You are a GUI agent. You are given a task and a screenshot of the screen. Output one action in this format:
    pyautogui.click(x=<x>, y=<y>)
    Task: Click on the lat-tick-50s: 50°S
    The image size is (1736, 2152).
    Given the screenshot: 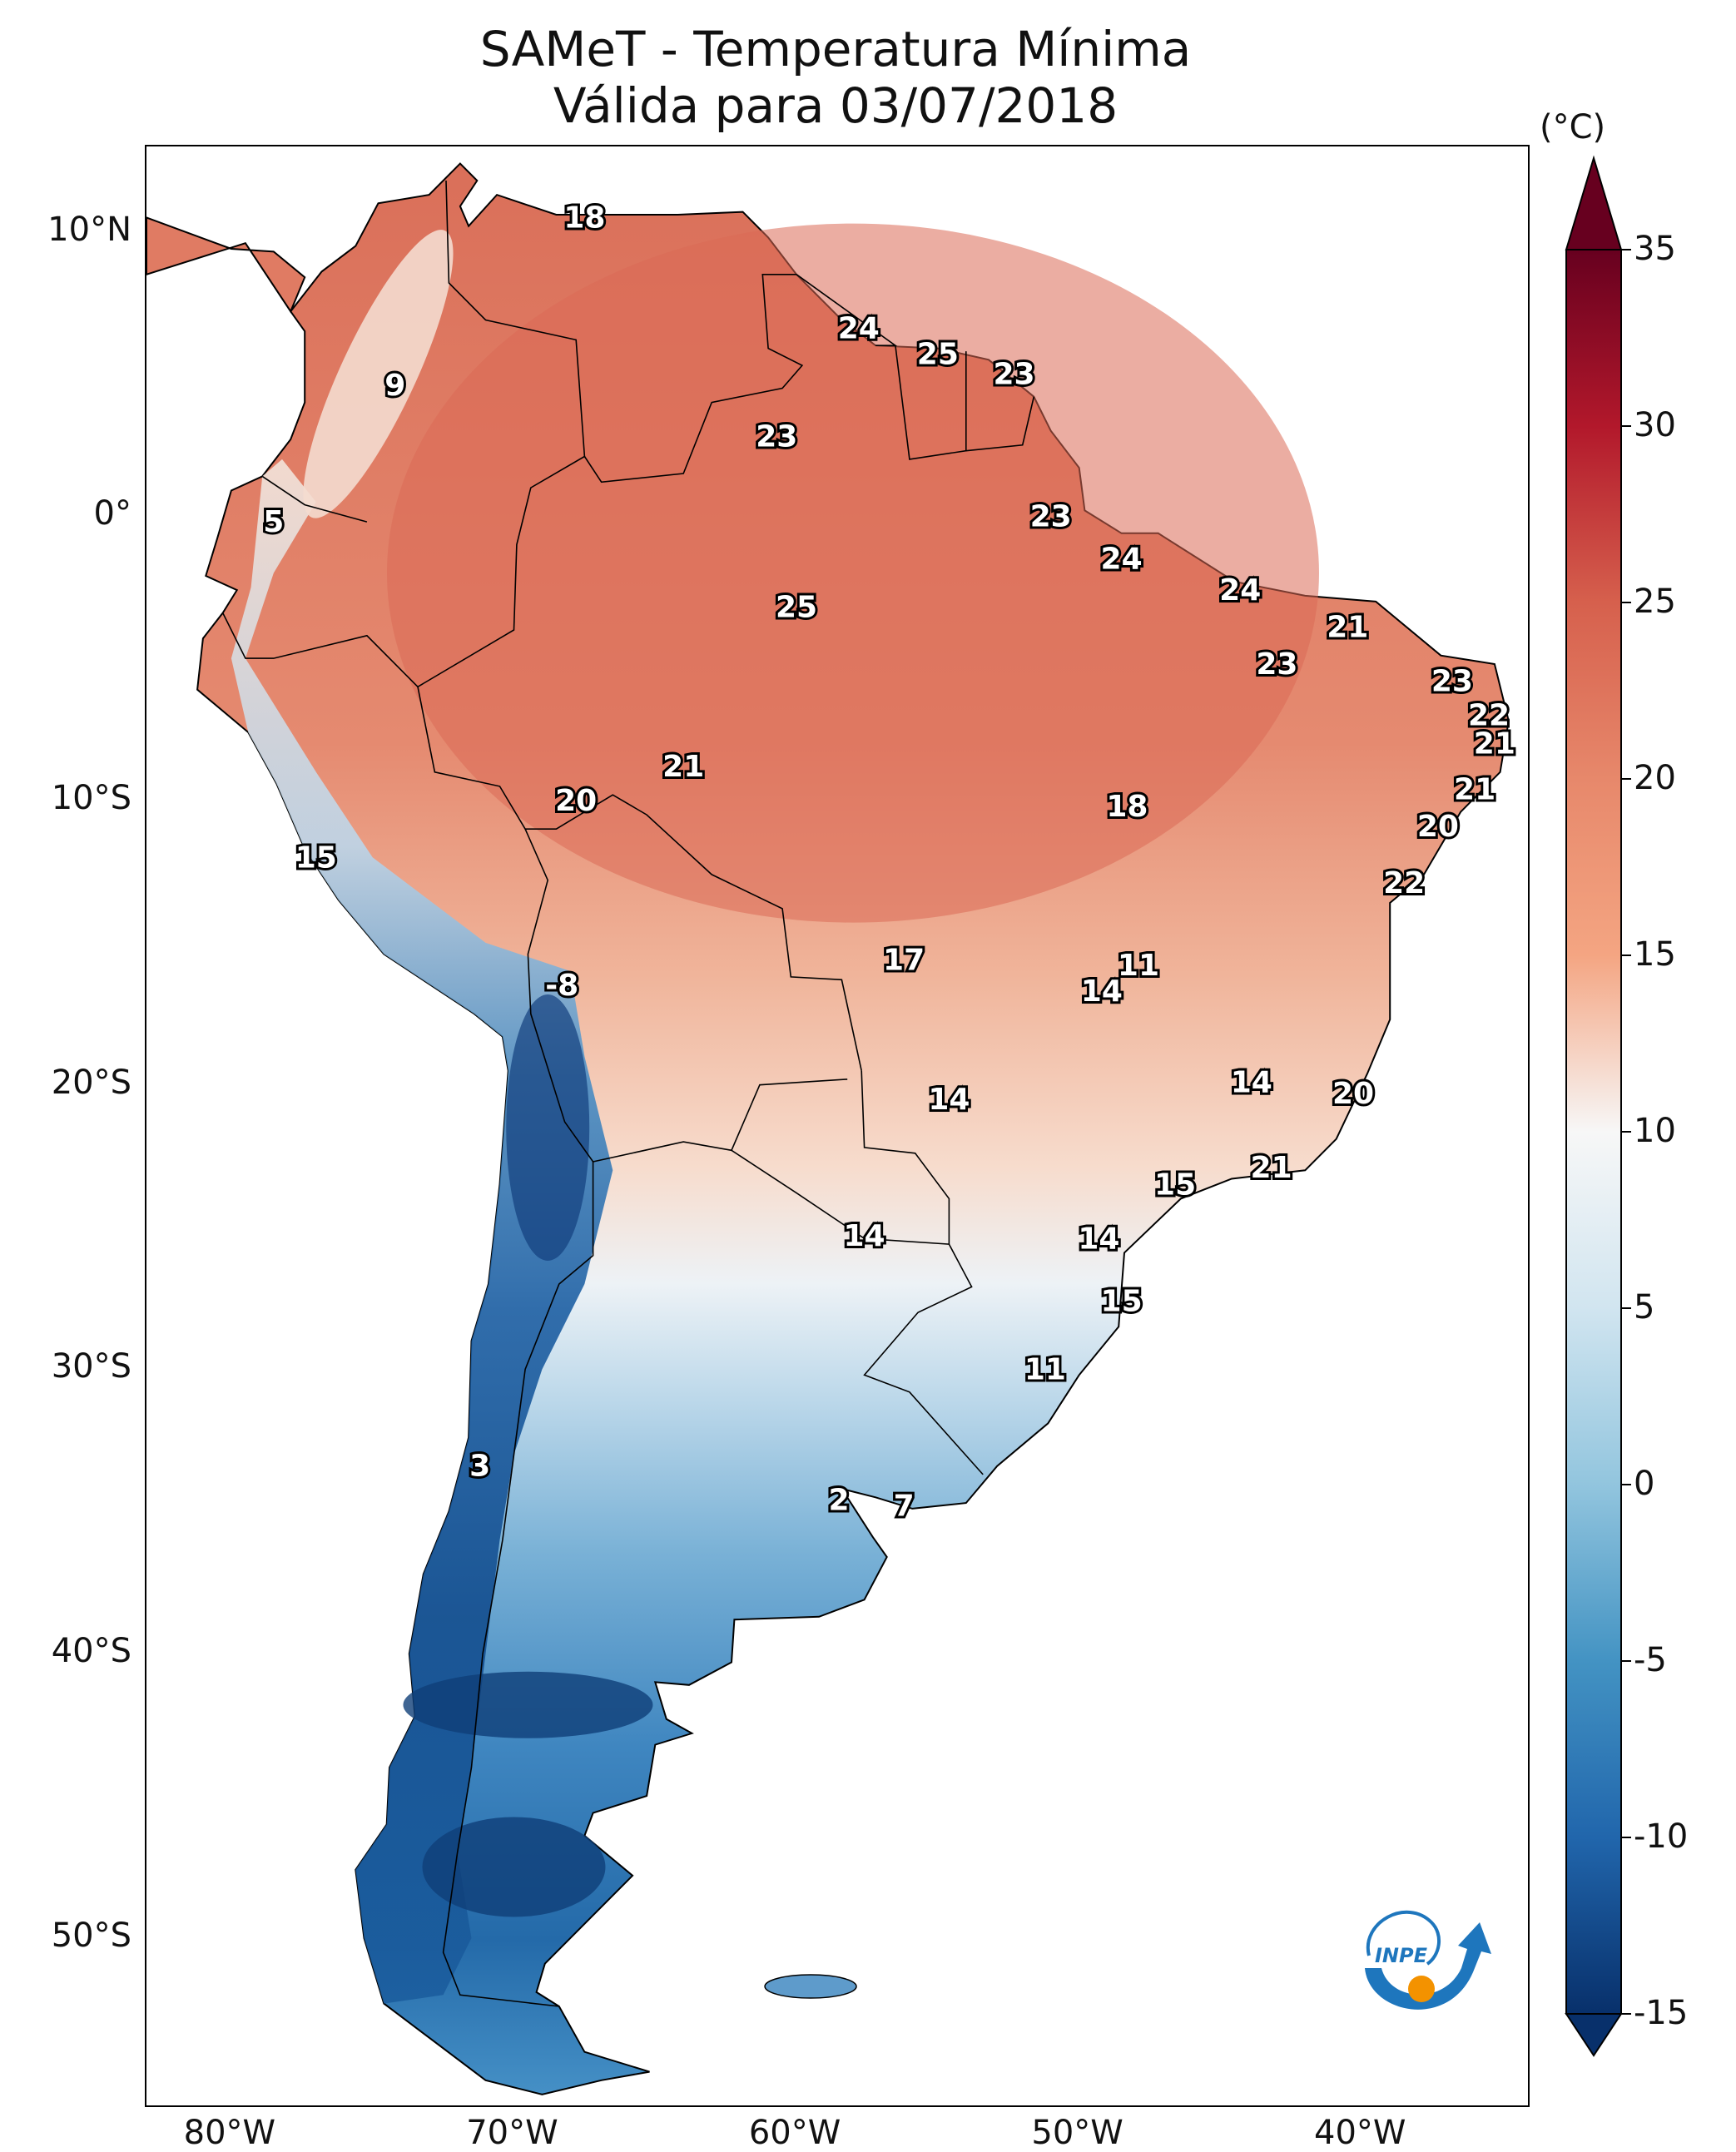 What is the action you would take?
    pyautogui.click(x=91, y=1935)
    